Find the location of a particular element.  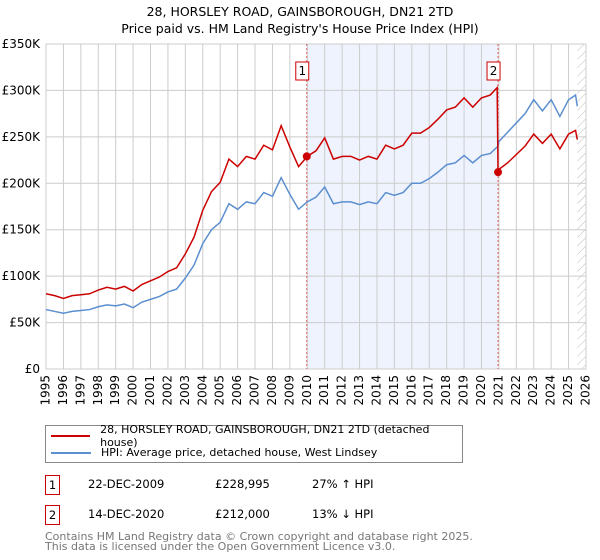

x-tick-label: 2018 is located at coordinates (446, 390).